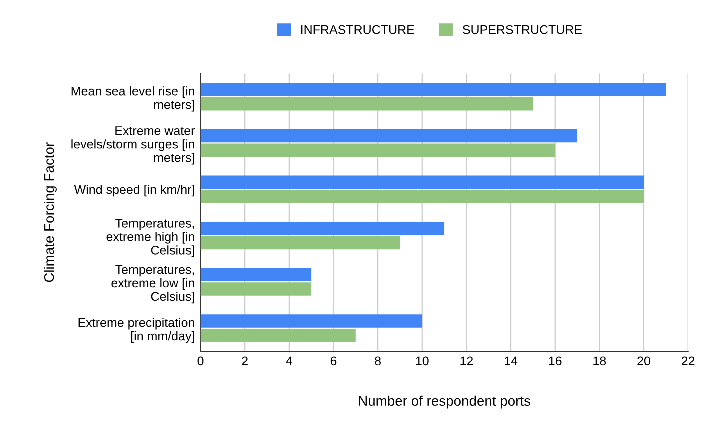  I want to click on x-tick-label: 0, so click(201, 361).